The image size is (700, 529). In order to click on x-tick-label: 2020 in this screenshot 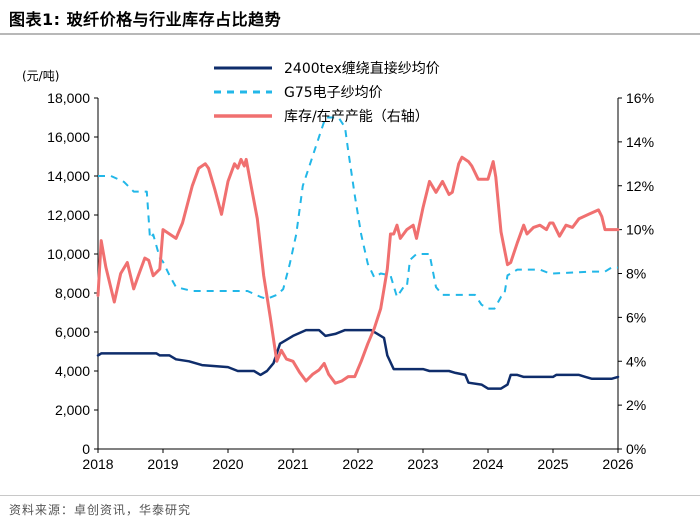, I will do `click(227, 464)`.